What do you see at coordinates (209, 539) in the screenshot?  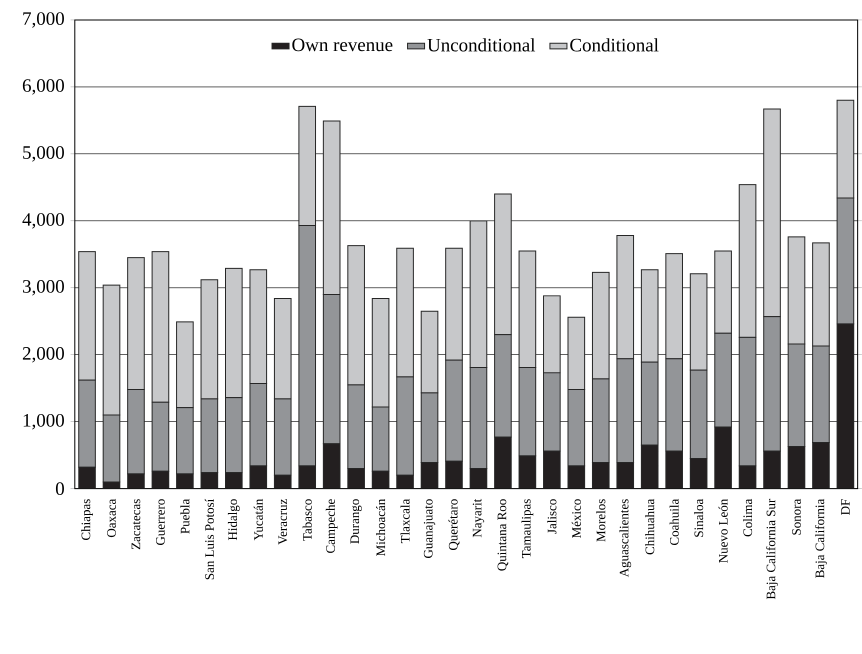 I see `x-tick-label: San Luis Potosí` at bounding box center [209, 539].